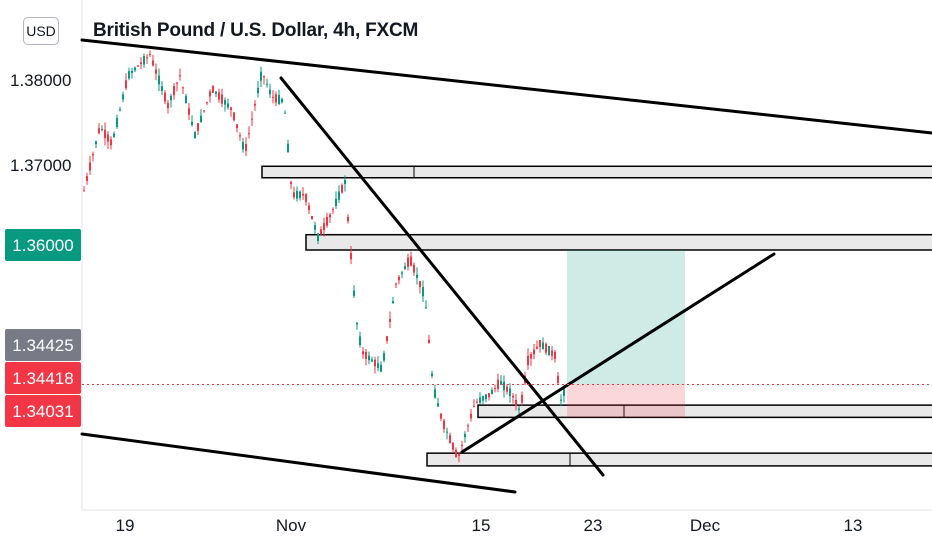 Image resolution: width=932 pixels, height=550 pixels. I want to click on loss-zone, so click(626, 401).